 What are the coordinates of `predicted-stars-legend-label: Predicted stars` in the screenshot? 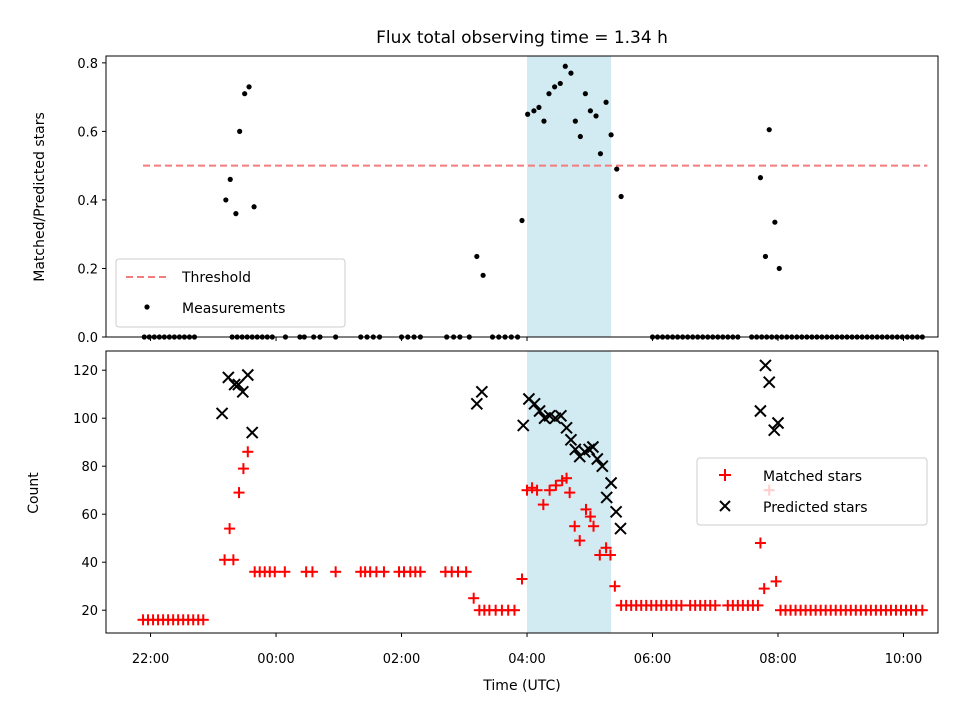 It's located at (815, 508).